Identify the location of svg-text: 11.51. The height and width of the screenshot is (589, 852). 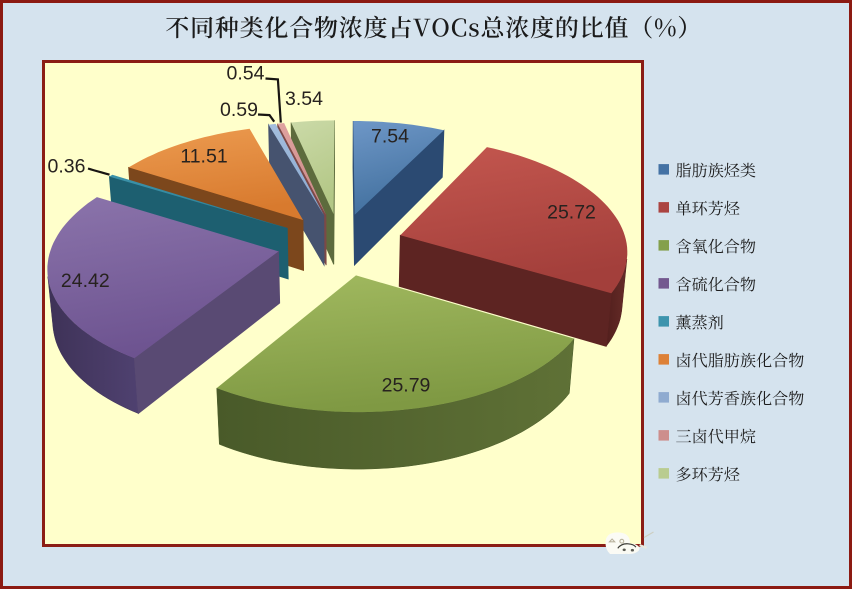
(203, 156).